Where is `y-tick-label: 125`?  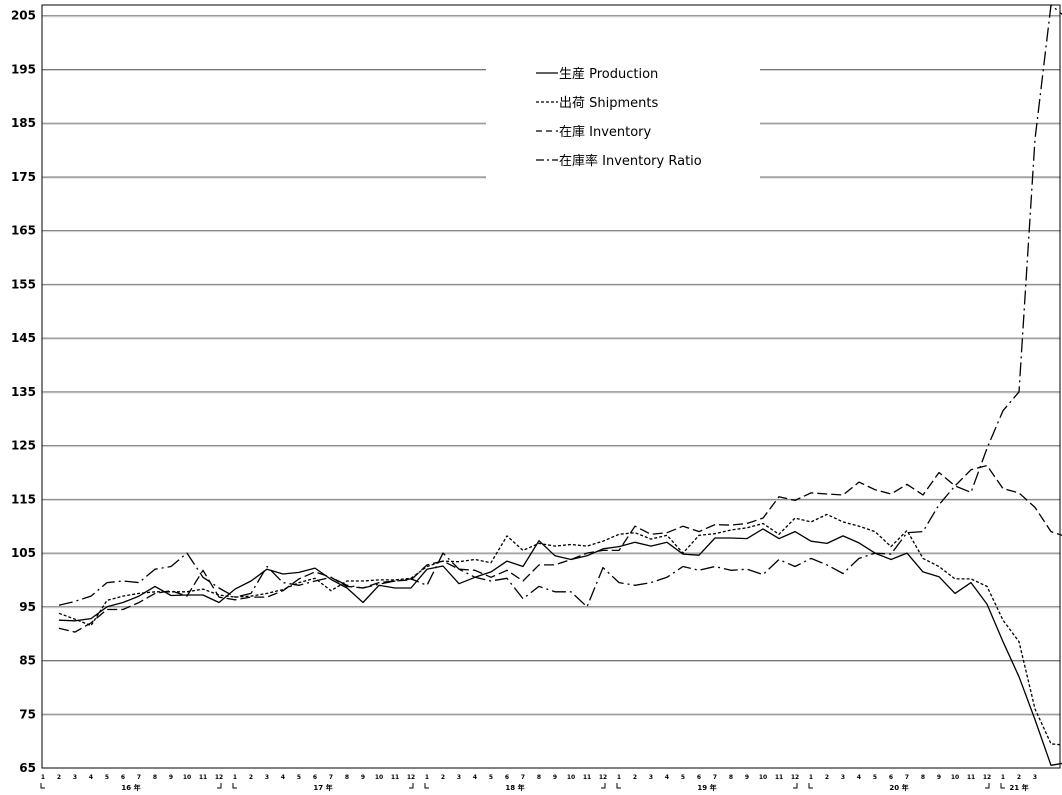 y-tick-label: 125 is located at coordinates (23, 446).